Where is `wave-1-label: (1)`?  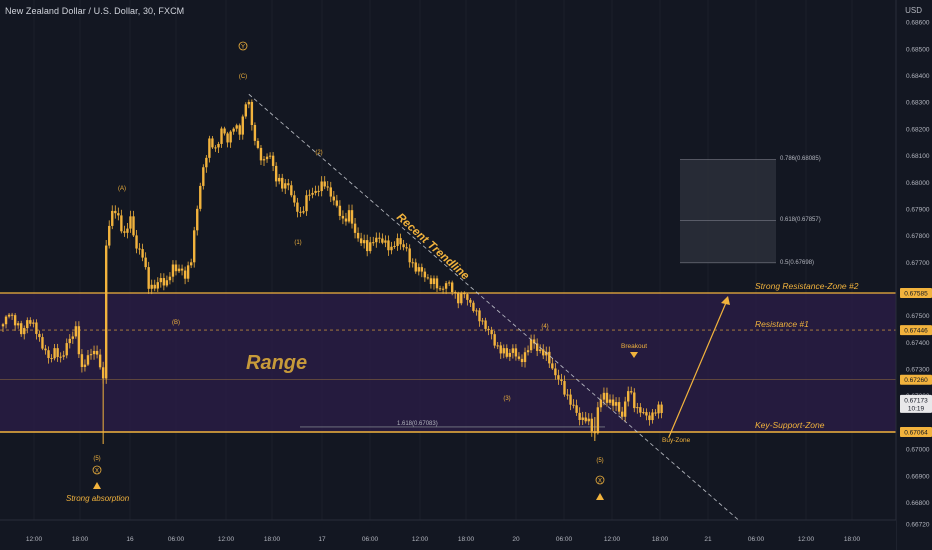
wave-1-label: (1) is located at coordinates (297, 243).